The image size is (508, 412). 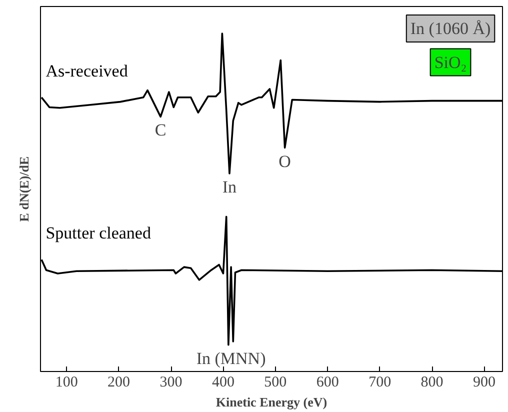 I want to click on series-label: Sputter cleaned, so click(x=99, y=233).